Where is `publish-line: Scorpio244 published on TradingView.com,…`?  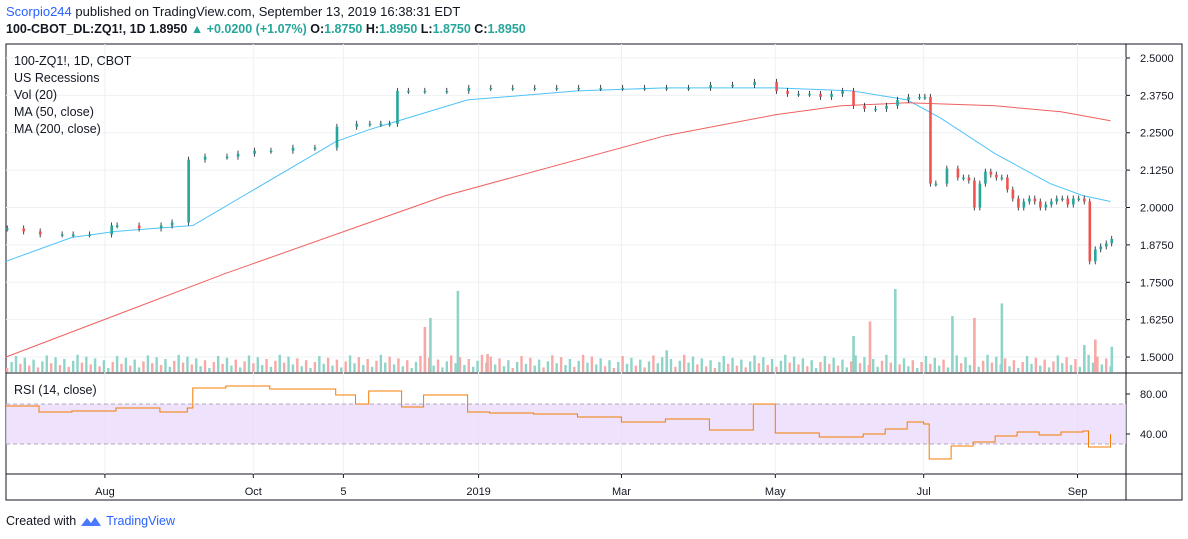 publish-line: Scorpio244 published on TradingView.com,… is located at coordinates (233, 11).